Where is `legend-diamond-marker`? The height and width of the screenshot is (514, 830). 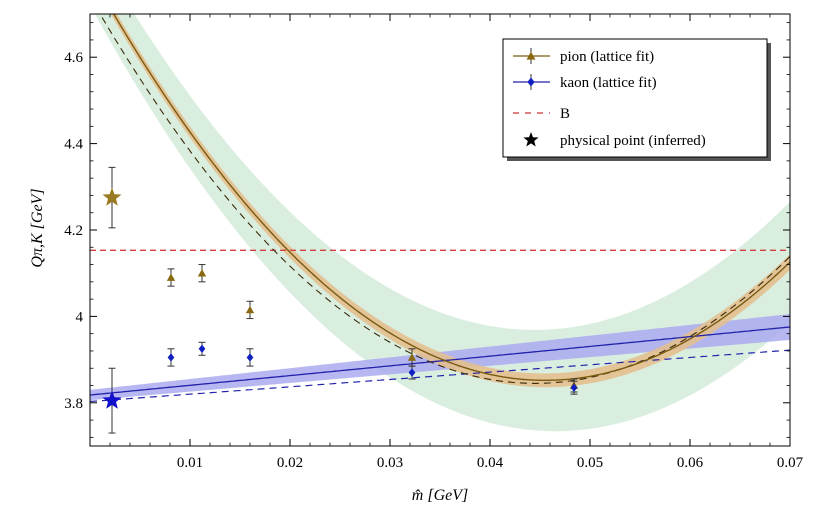
legend-diamond-marker is located at coordinates (531, 82).